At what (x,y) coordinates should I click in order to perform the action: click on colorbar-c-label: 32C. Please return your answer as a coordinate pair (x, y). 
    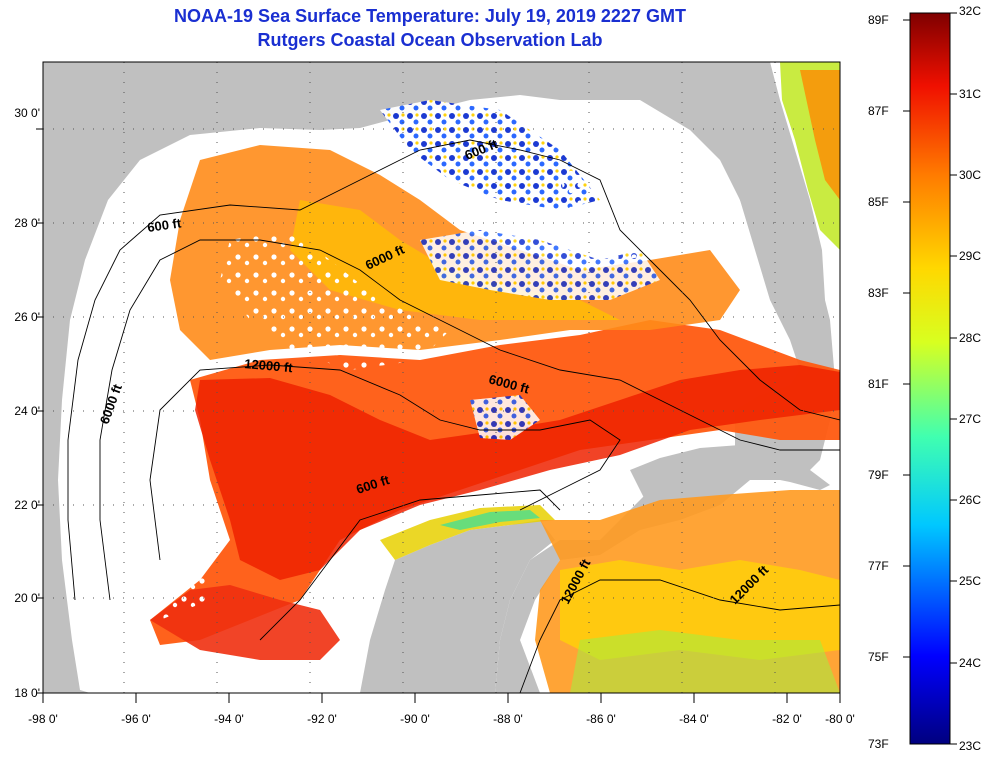
    Looking at the image, I should click on (970, 11).